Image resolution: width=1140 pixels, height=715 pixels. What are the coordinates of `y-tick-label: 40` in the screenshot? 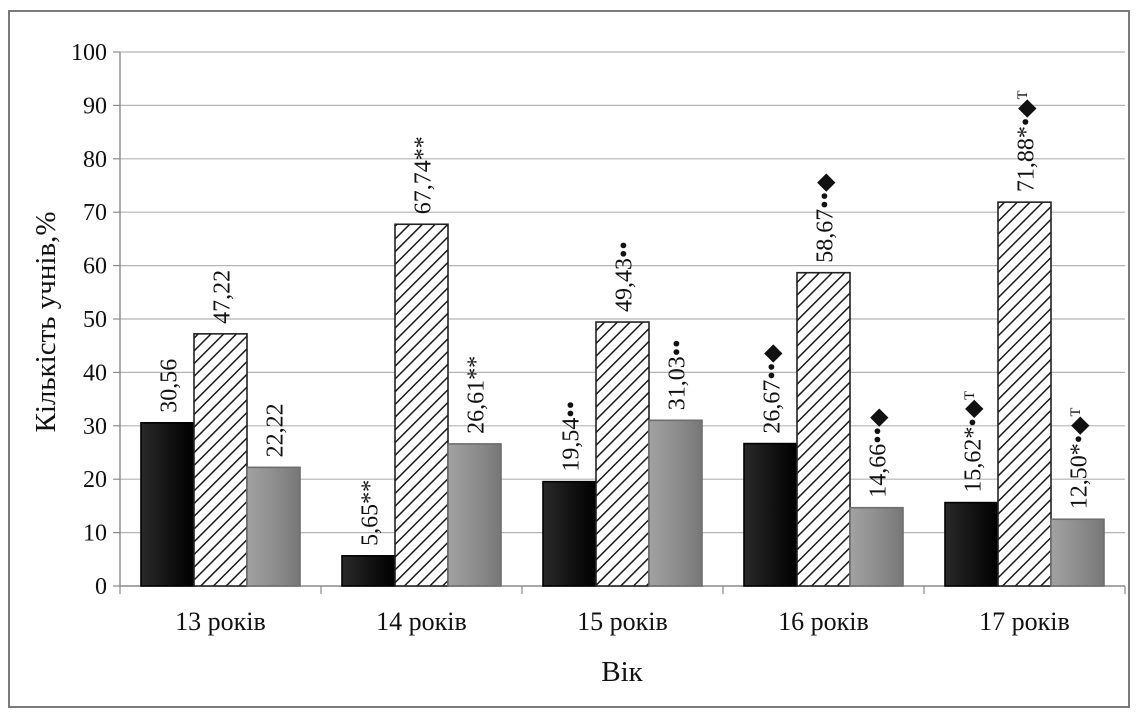 It's located at (95, 373).